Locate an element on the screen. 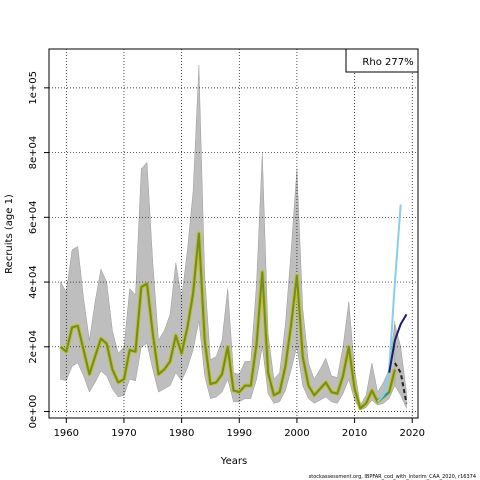  y-tick-label-100000: 1e+05 is located at coordinates (33, 88).